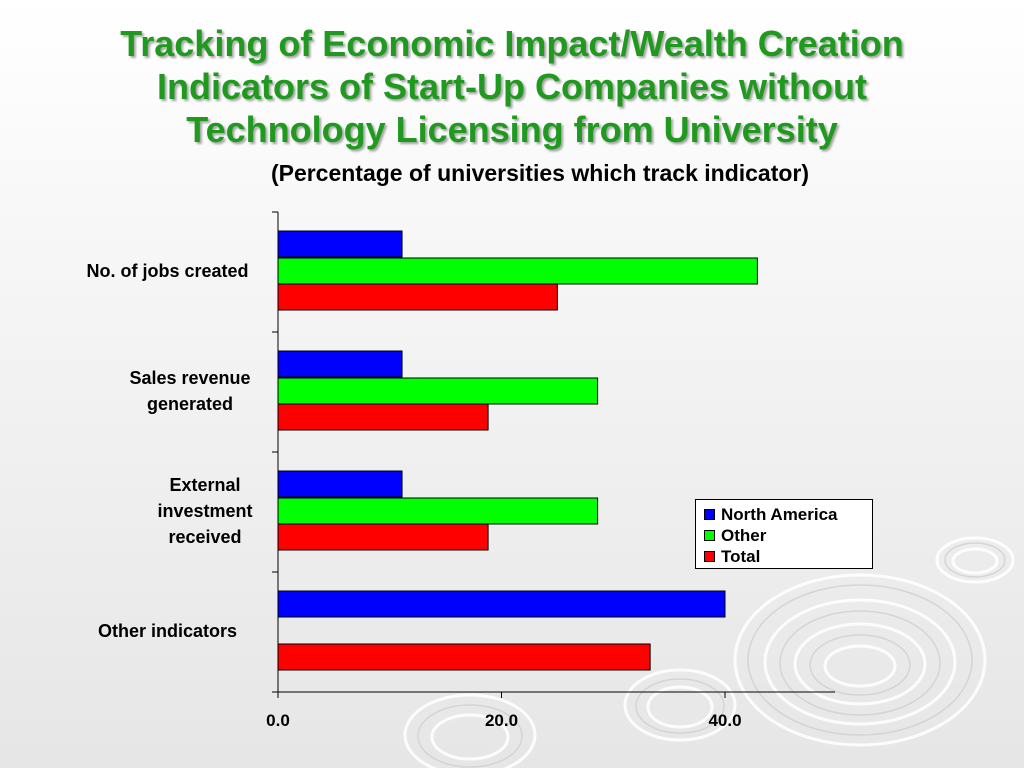  I want to click on legend-label: North America, so click(779, 514).